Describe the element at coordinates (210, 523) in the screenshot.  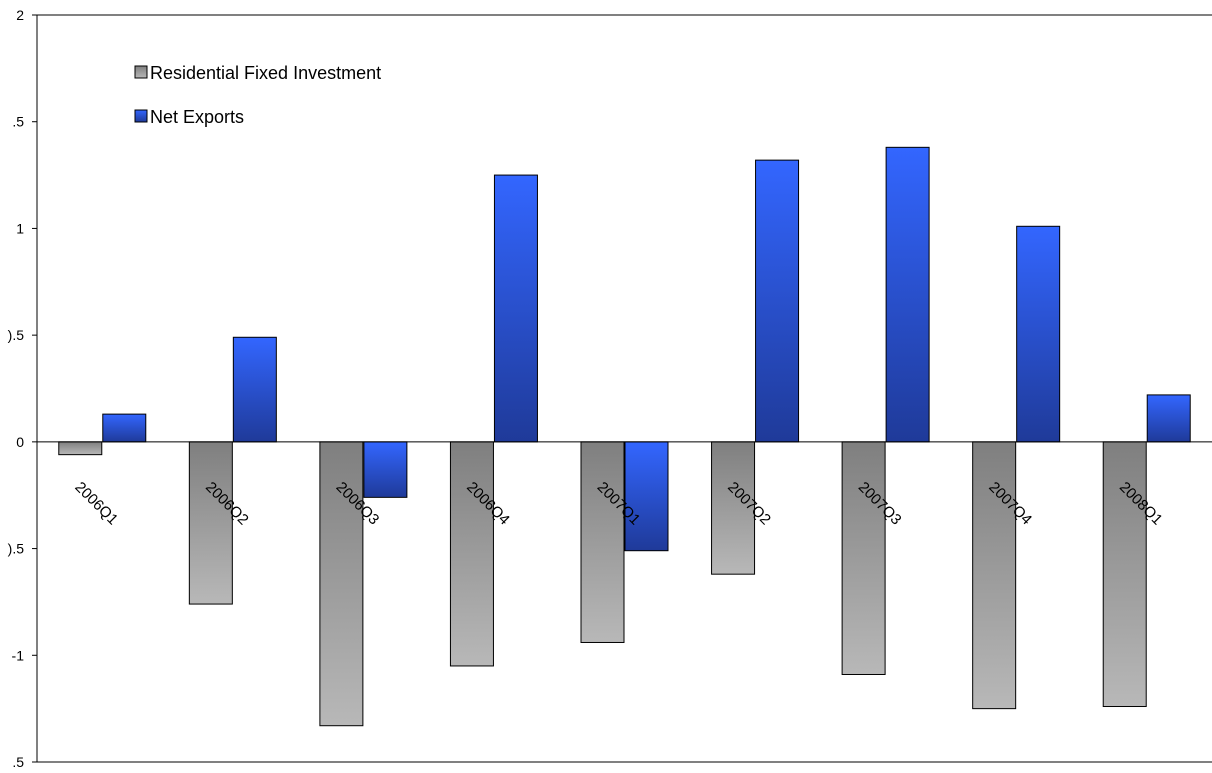
I see `bar-residential-fixed-investment-2006Q2` at that location.